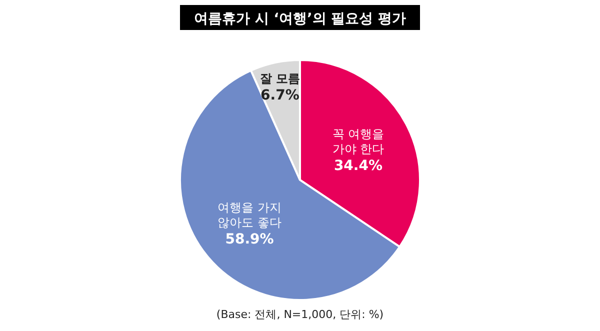  I want to click on slice-label: 꼭 여행을 가야 한다, so click(358, 141).